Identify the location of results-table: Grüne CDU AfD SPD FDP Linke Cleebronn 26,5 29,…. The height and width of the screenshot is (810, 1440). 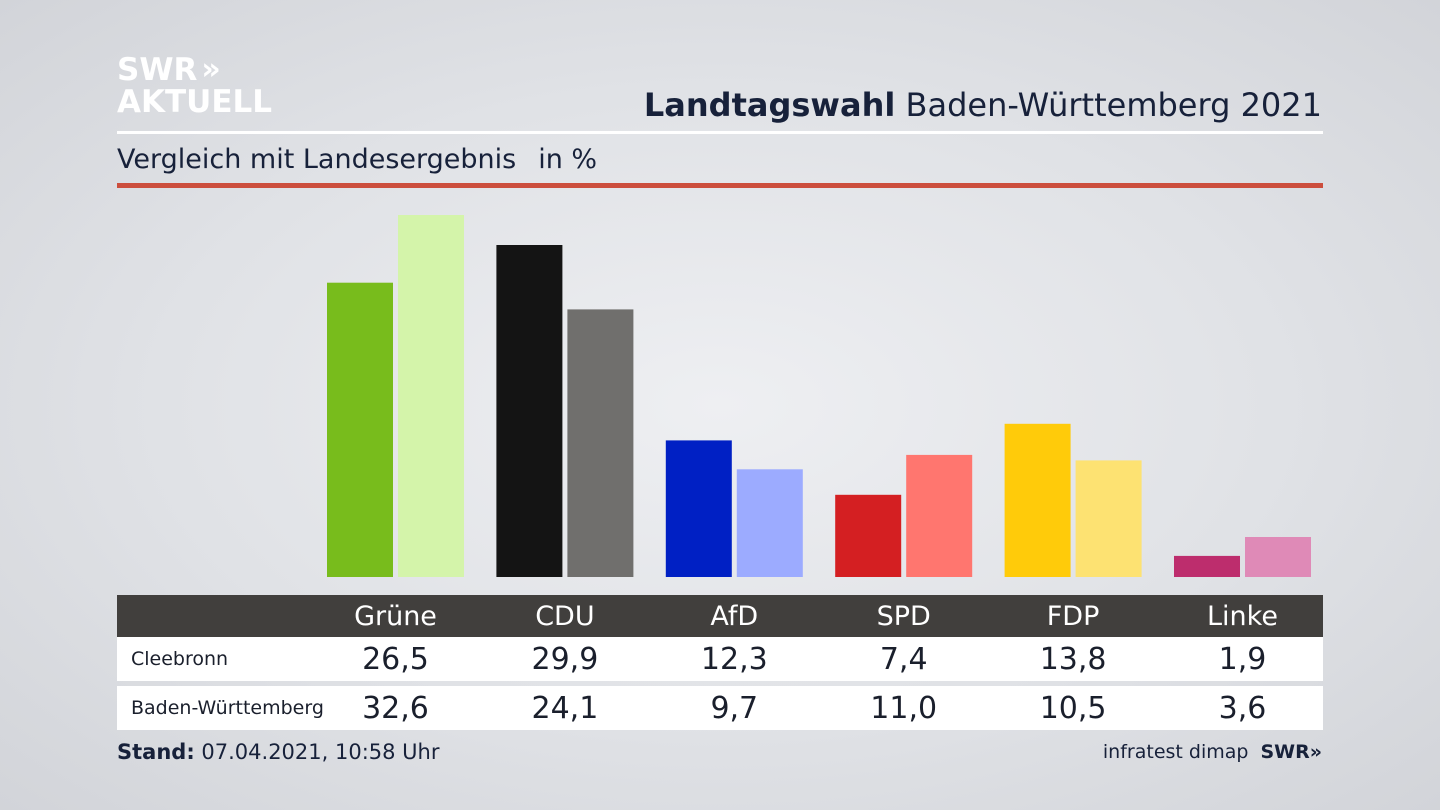
(720, 662).